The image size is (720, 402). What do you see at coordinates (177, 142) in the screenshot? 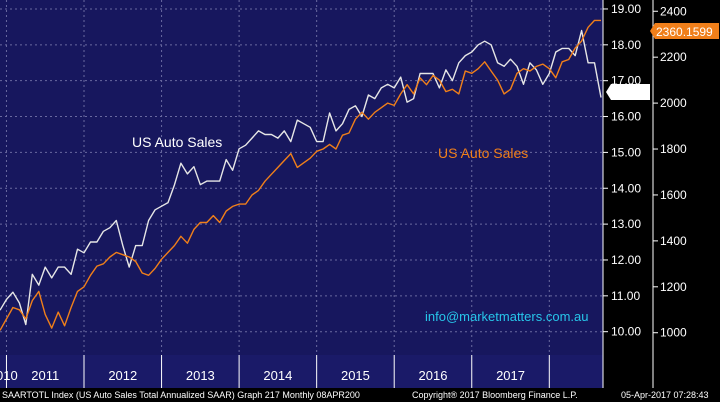
I see `annotation-white-series: US Auto Sales` at bounding box center [177, 142].